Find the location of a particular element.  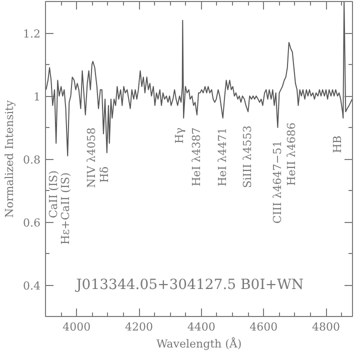

annotation: HB is located at coordinates (337, 144).